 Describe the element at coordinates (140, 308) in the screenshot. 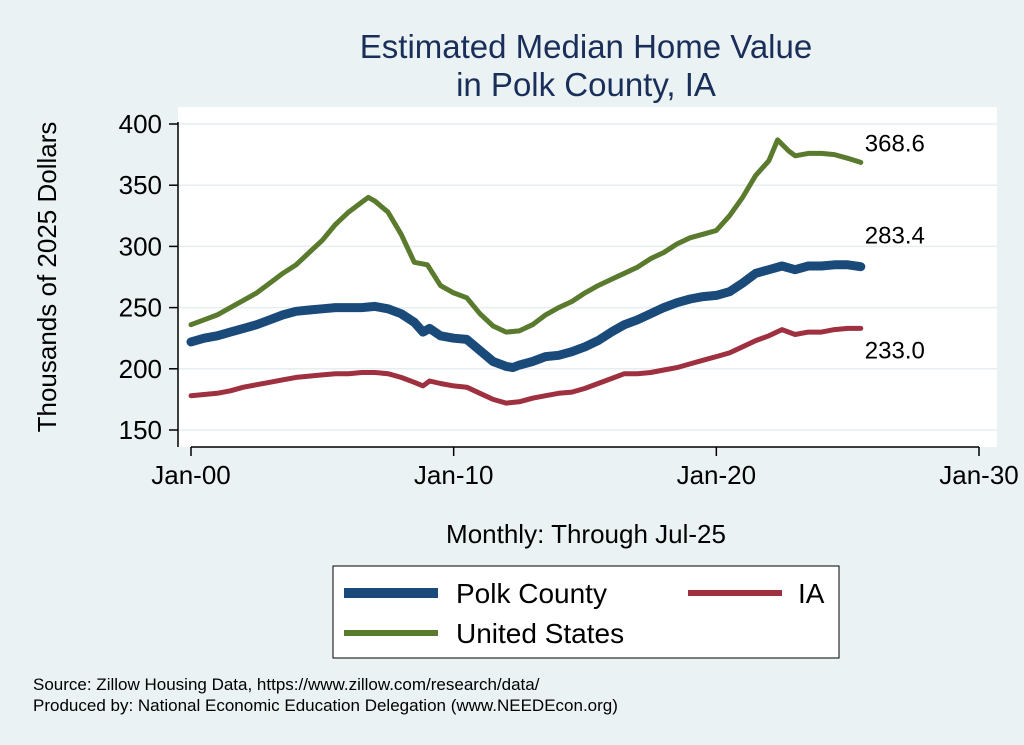

I see `y-tick-label-250: 250` at that location.